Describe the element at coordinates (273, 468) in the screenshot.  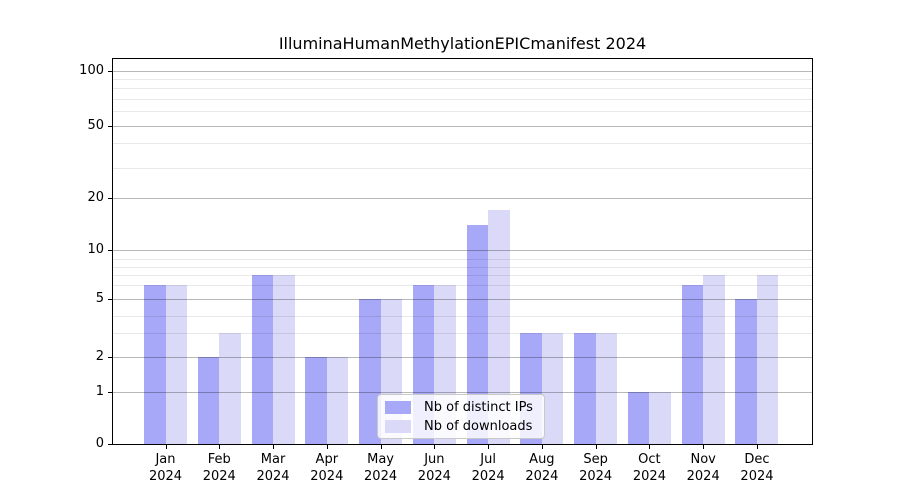
I see `x-tick-label-mar: Mar 2024` at that location.